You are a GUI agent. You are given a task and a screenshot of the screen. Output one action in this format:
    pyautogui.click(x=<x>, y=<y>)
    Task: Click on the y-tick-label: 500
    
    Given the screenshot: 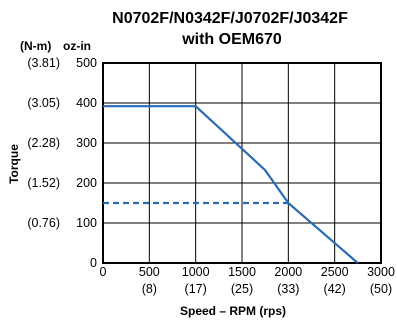 What is the action you would take?
    pyautogui.click(x=86, y=63)
    